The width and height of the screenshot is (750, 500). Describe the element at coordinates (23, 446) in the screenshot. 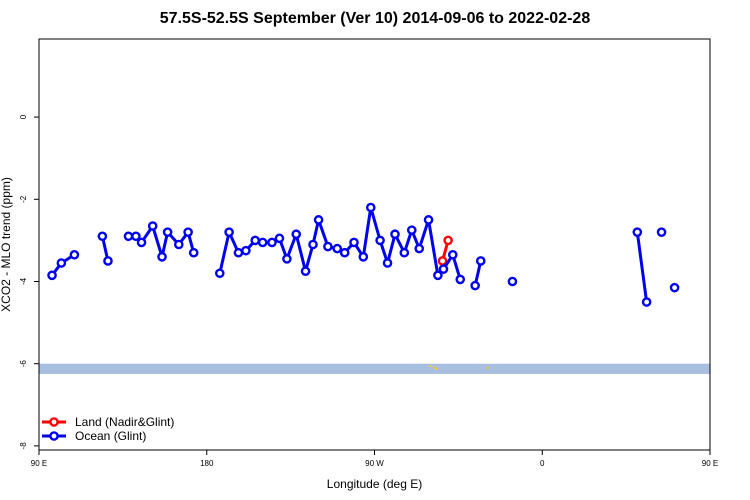

I see `y-tick-label: -8` at that location.